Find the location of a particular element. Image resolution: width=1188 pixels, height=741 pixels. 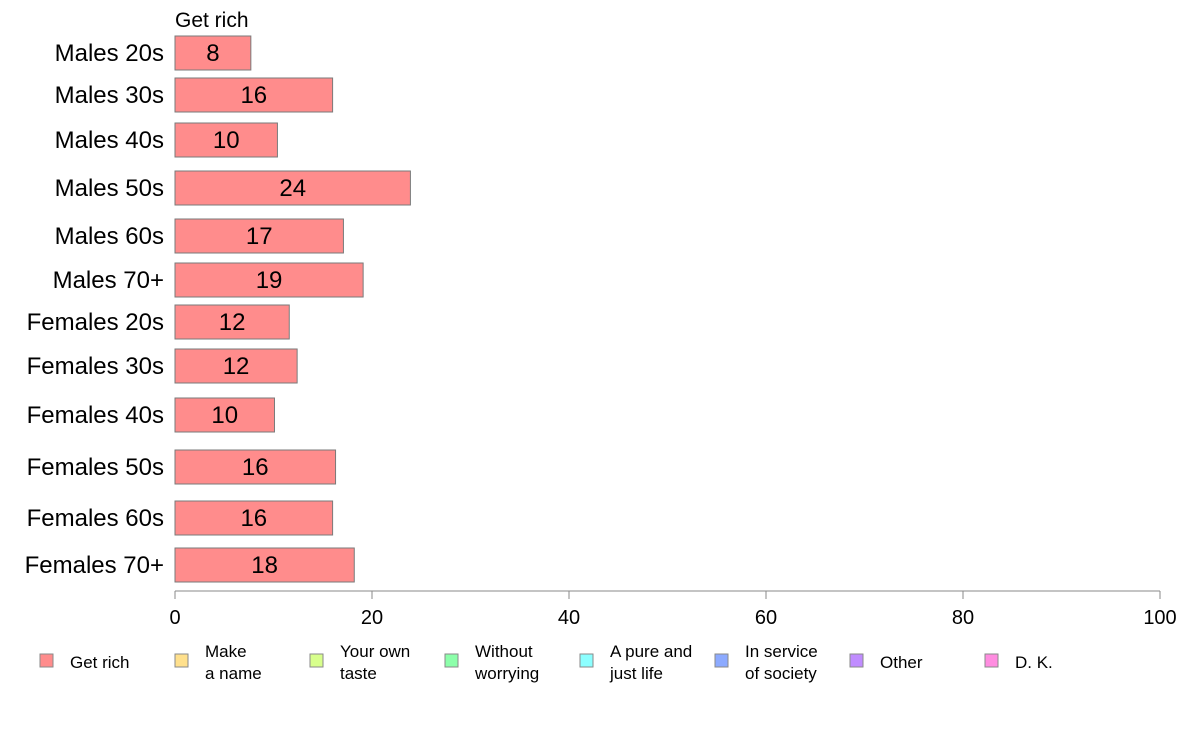

x-tick-label: 80 is located at coordinates (963, 618).